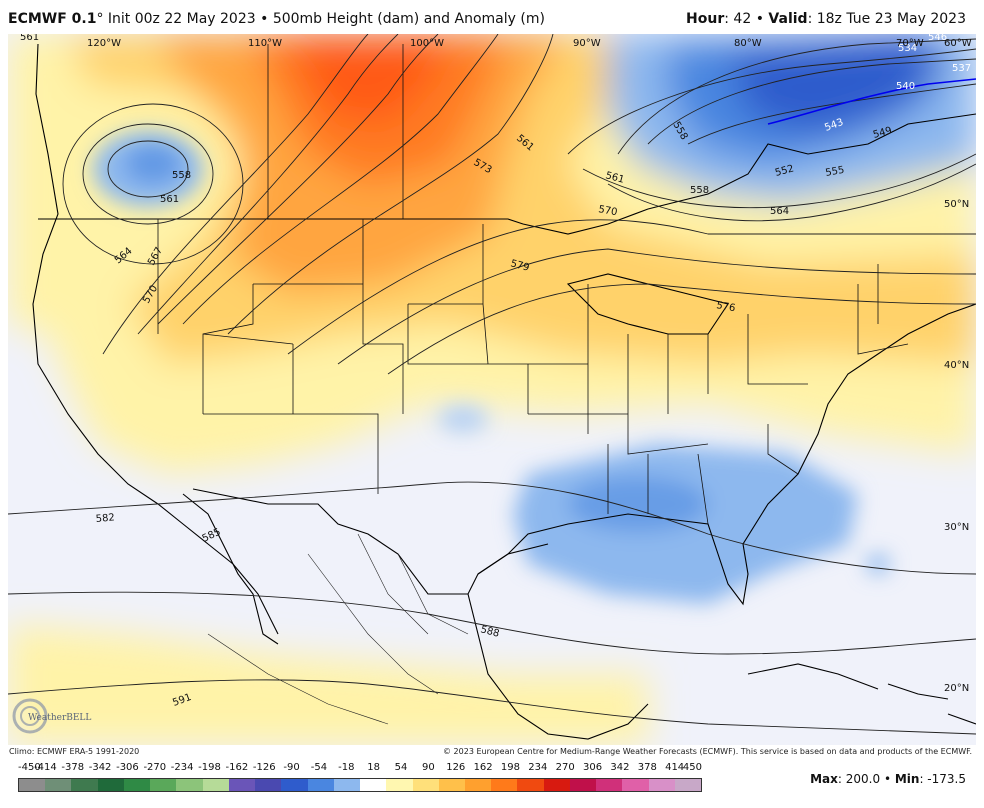  I want to click on contour-label: 579, so click(519, 266).